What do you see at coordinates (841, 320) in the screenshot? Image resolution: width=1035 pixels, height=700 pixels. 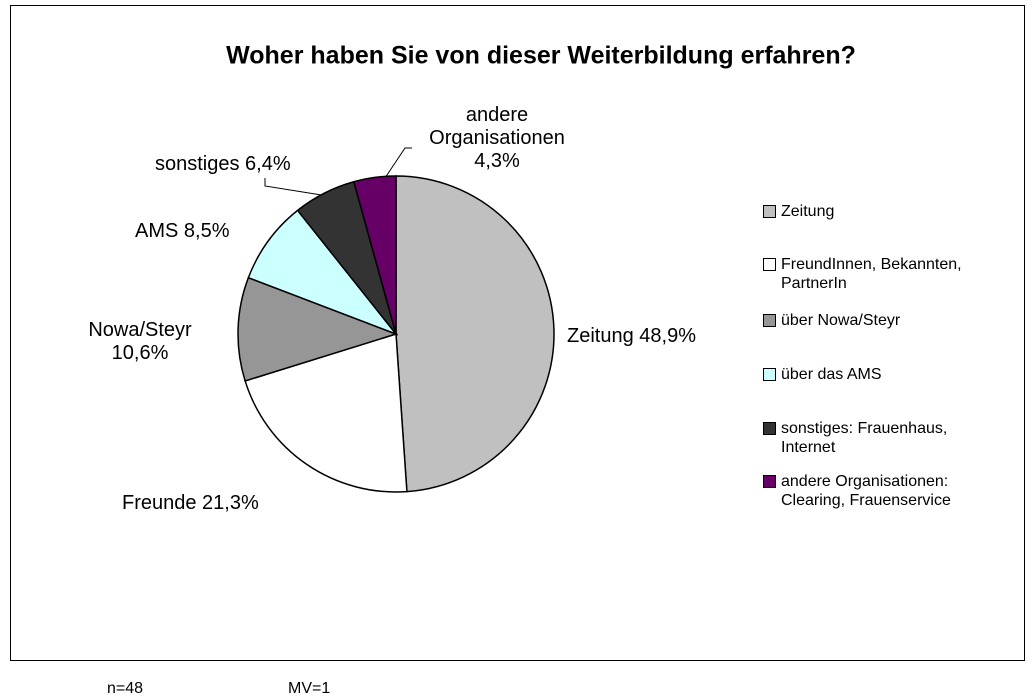 I see `legend-label: über Nowa/Steyr` at bounding box center [841, 320].